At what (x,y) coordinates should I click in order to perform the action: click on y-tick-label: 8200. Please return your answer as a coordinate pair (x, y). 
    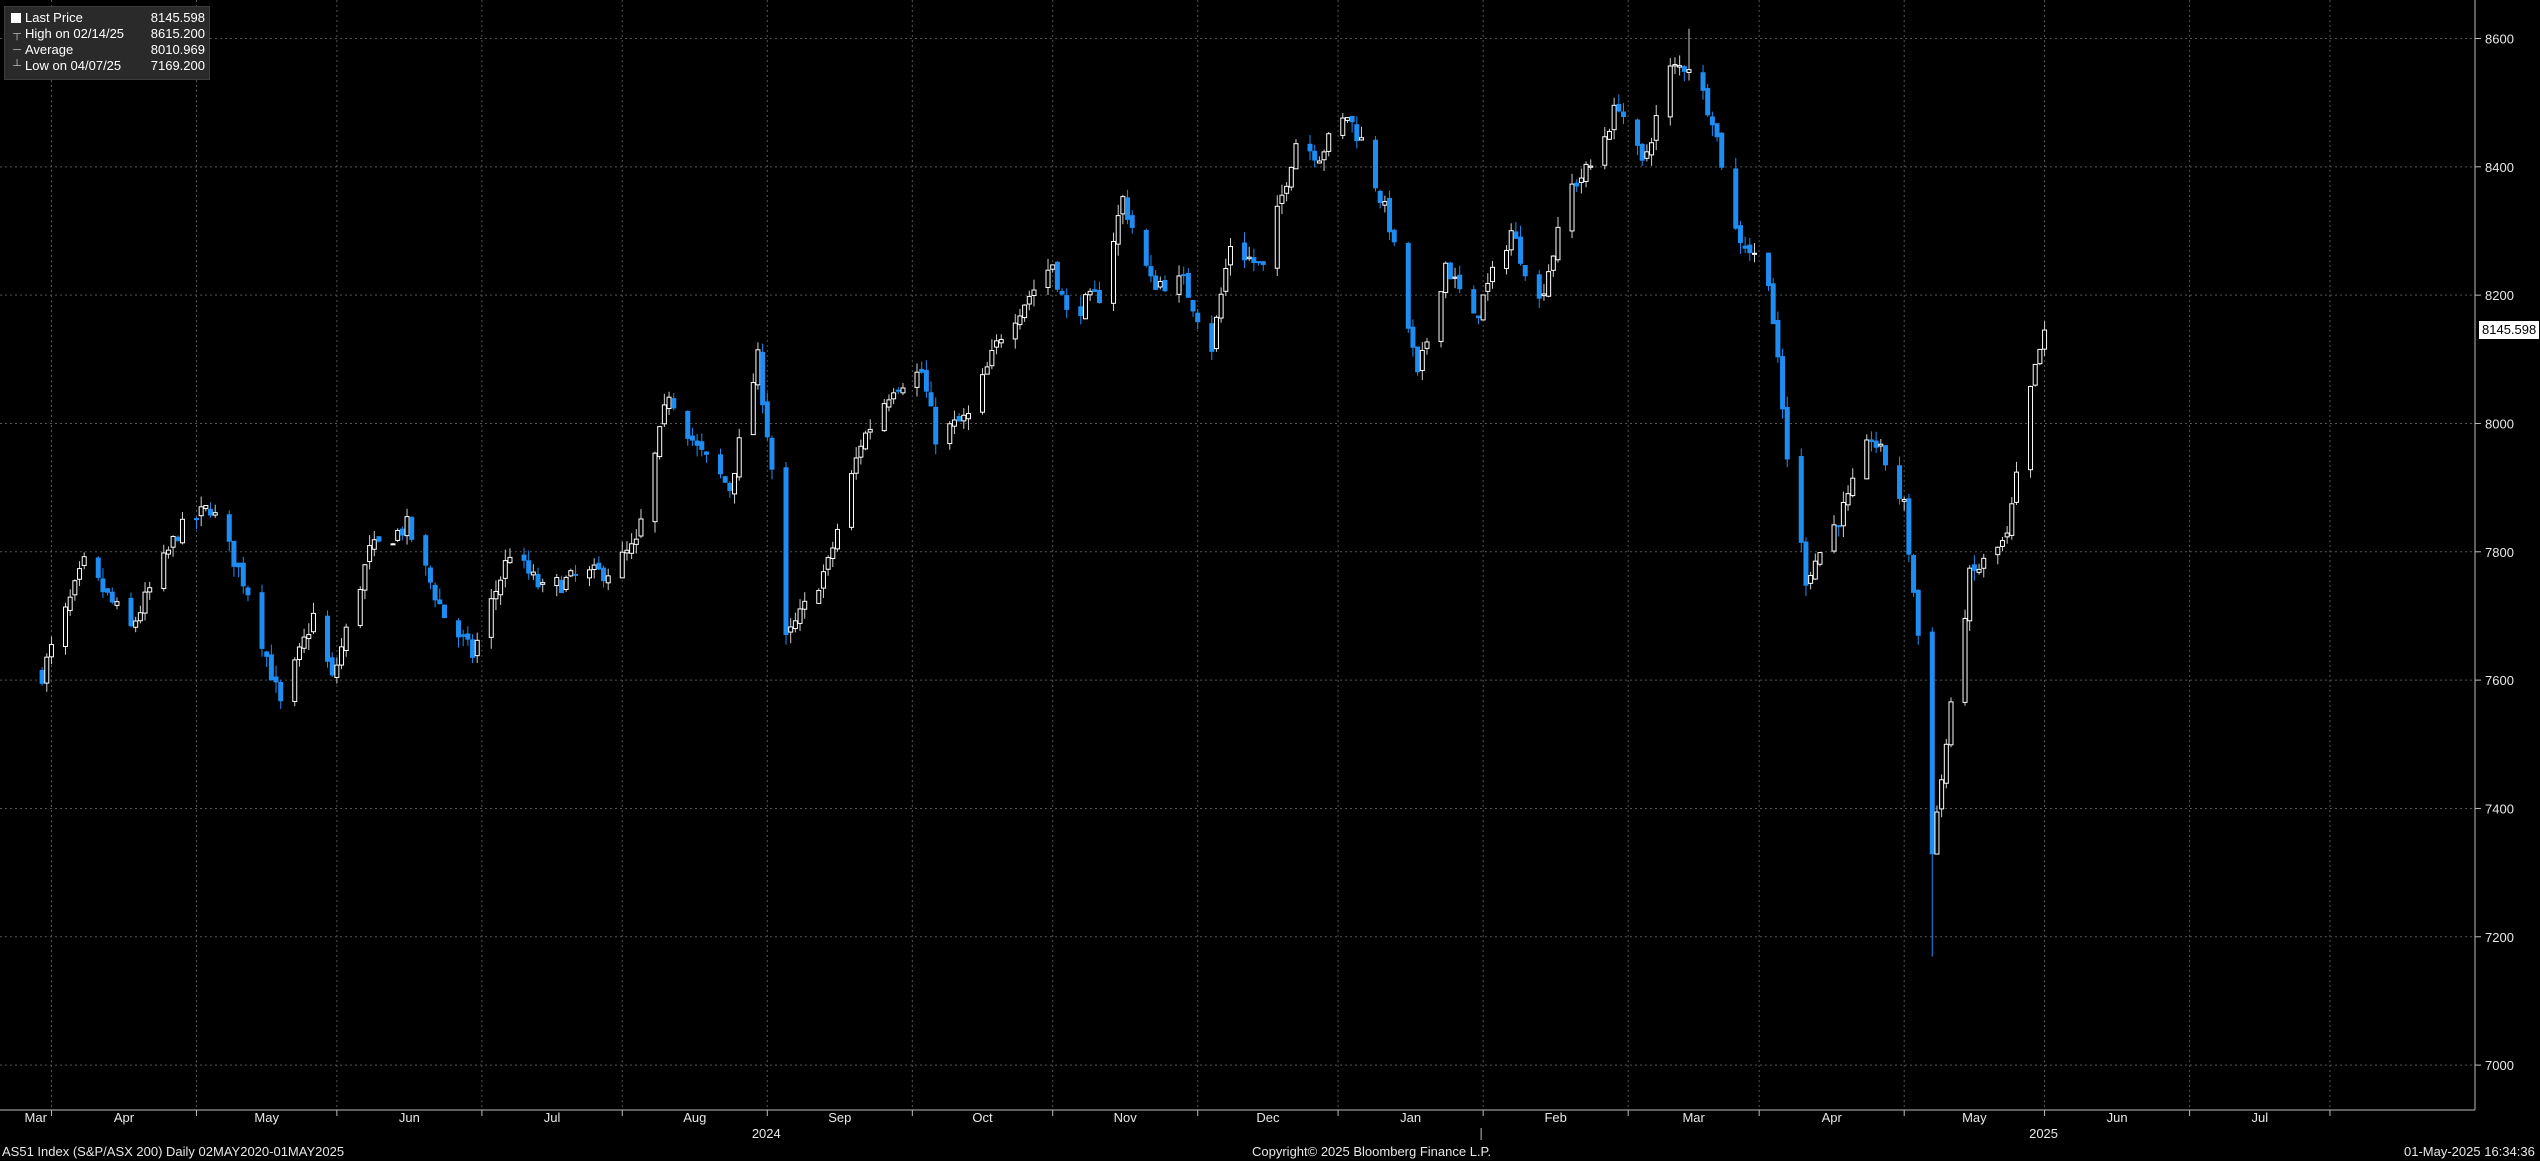
    Looking at the image, I should click on (2499, 295).